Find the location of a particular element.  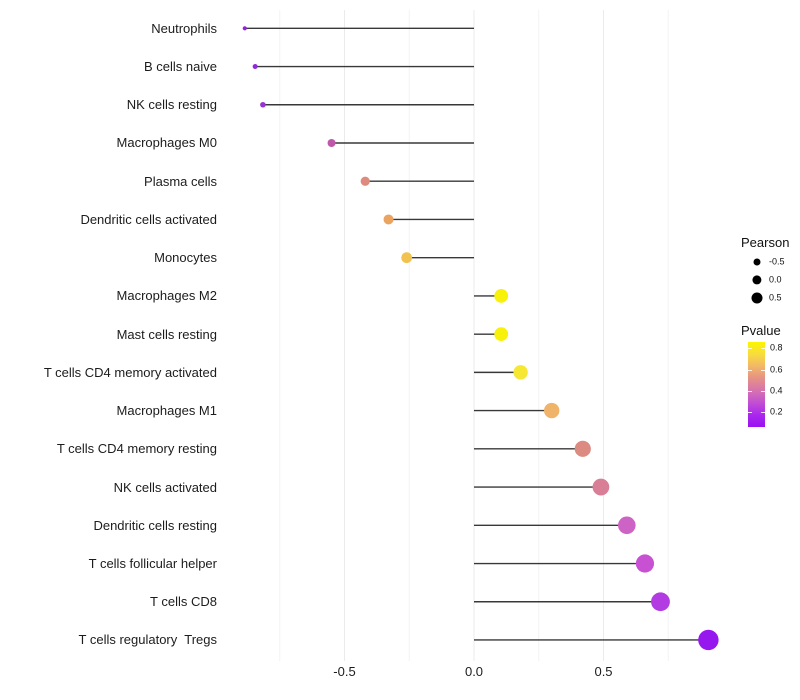

category-label: T cells CD8 is located at coordinates (183, 602).